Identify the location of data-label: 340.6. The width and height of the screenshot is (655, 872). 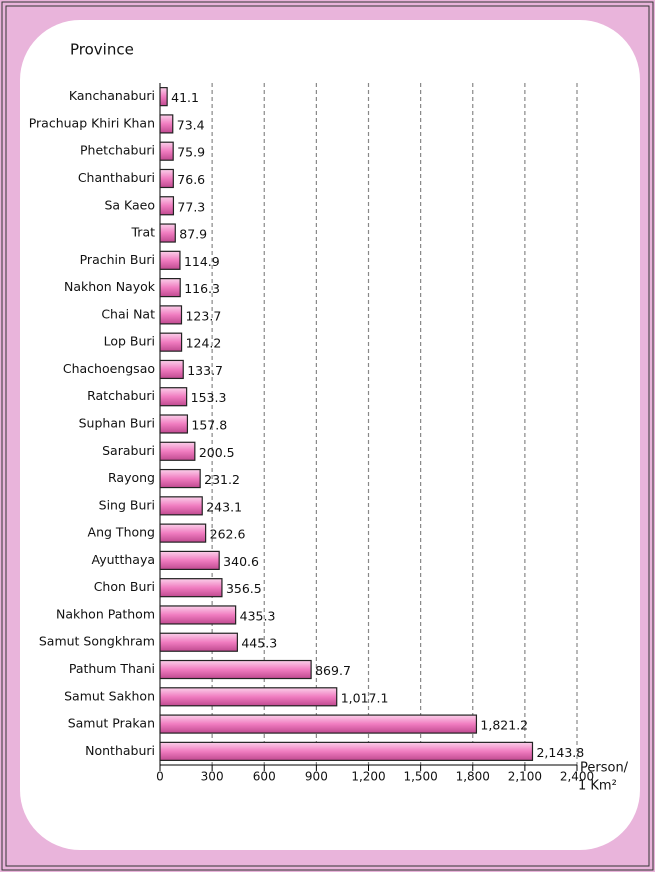
(241, 561).